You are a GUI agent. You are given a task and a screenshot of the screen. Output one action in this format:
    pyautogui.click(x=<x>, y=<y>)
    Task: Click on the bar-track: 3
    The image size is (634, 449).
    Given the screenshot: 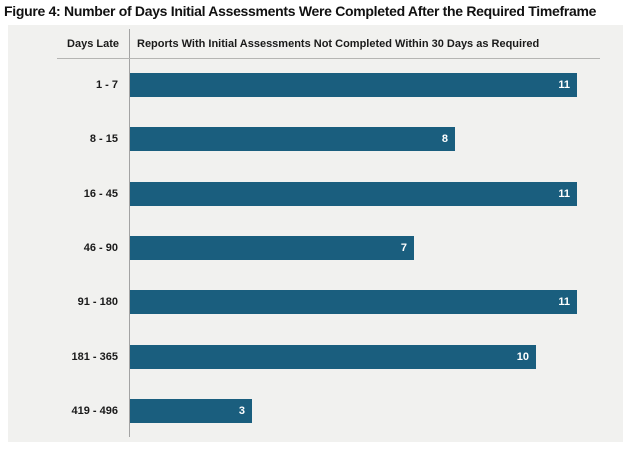 What is the action you would take?
    pyautogui.click(x=376, y=410)
    